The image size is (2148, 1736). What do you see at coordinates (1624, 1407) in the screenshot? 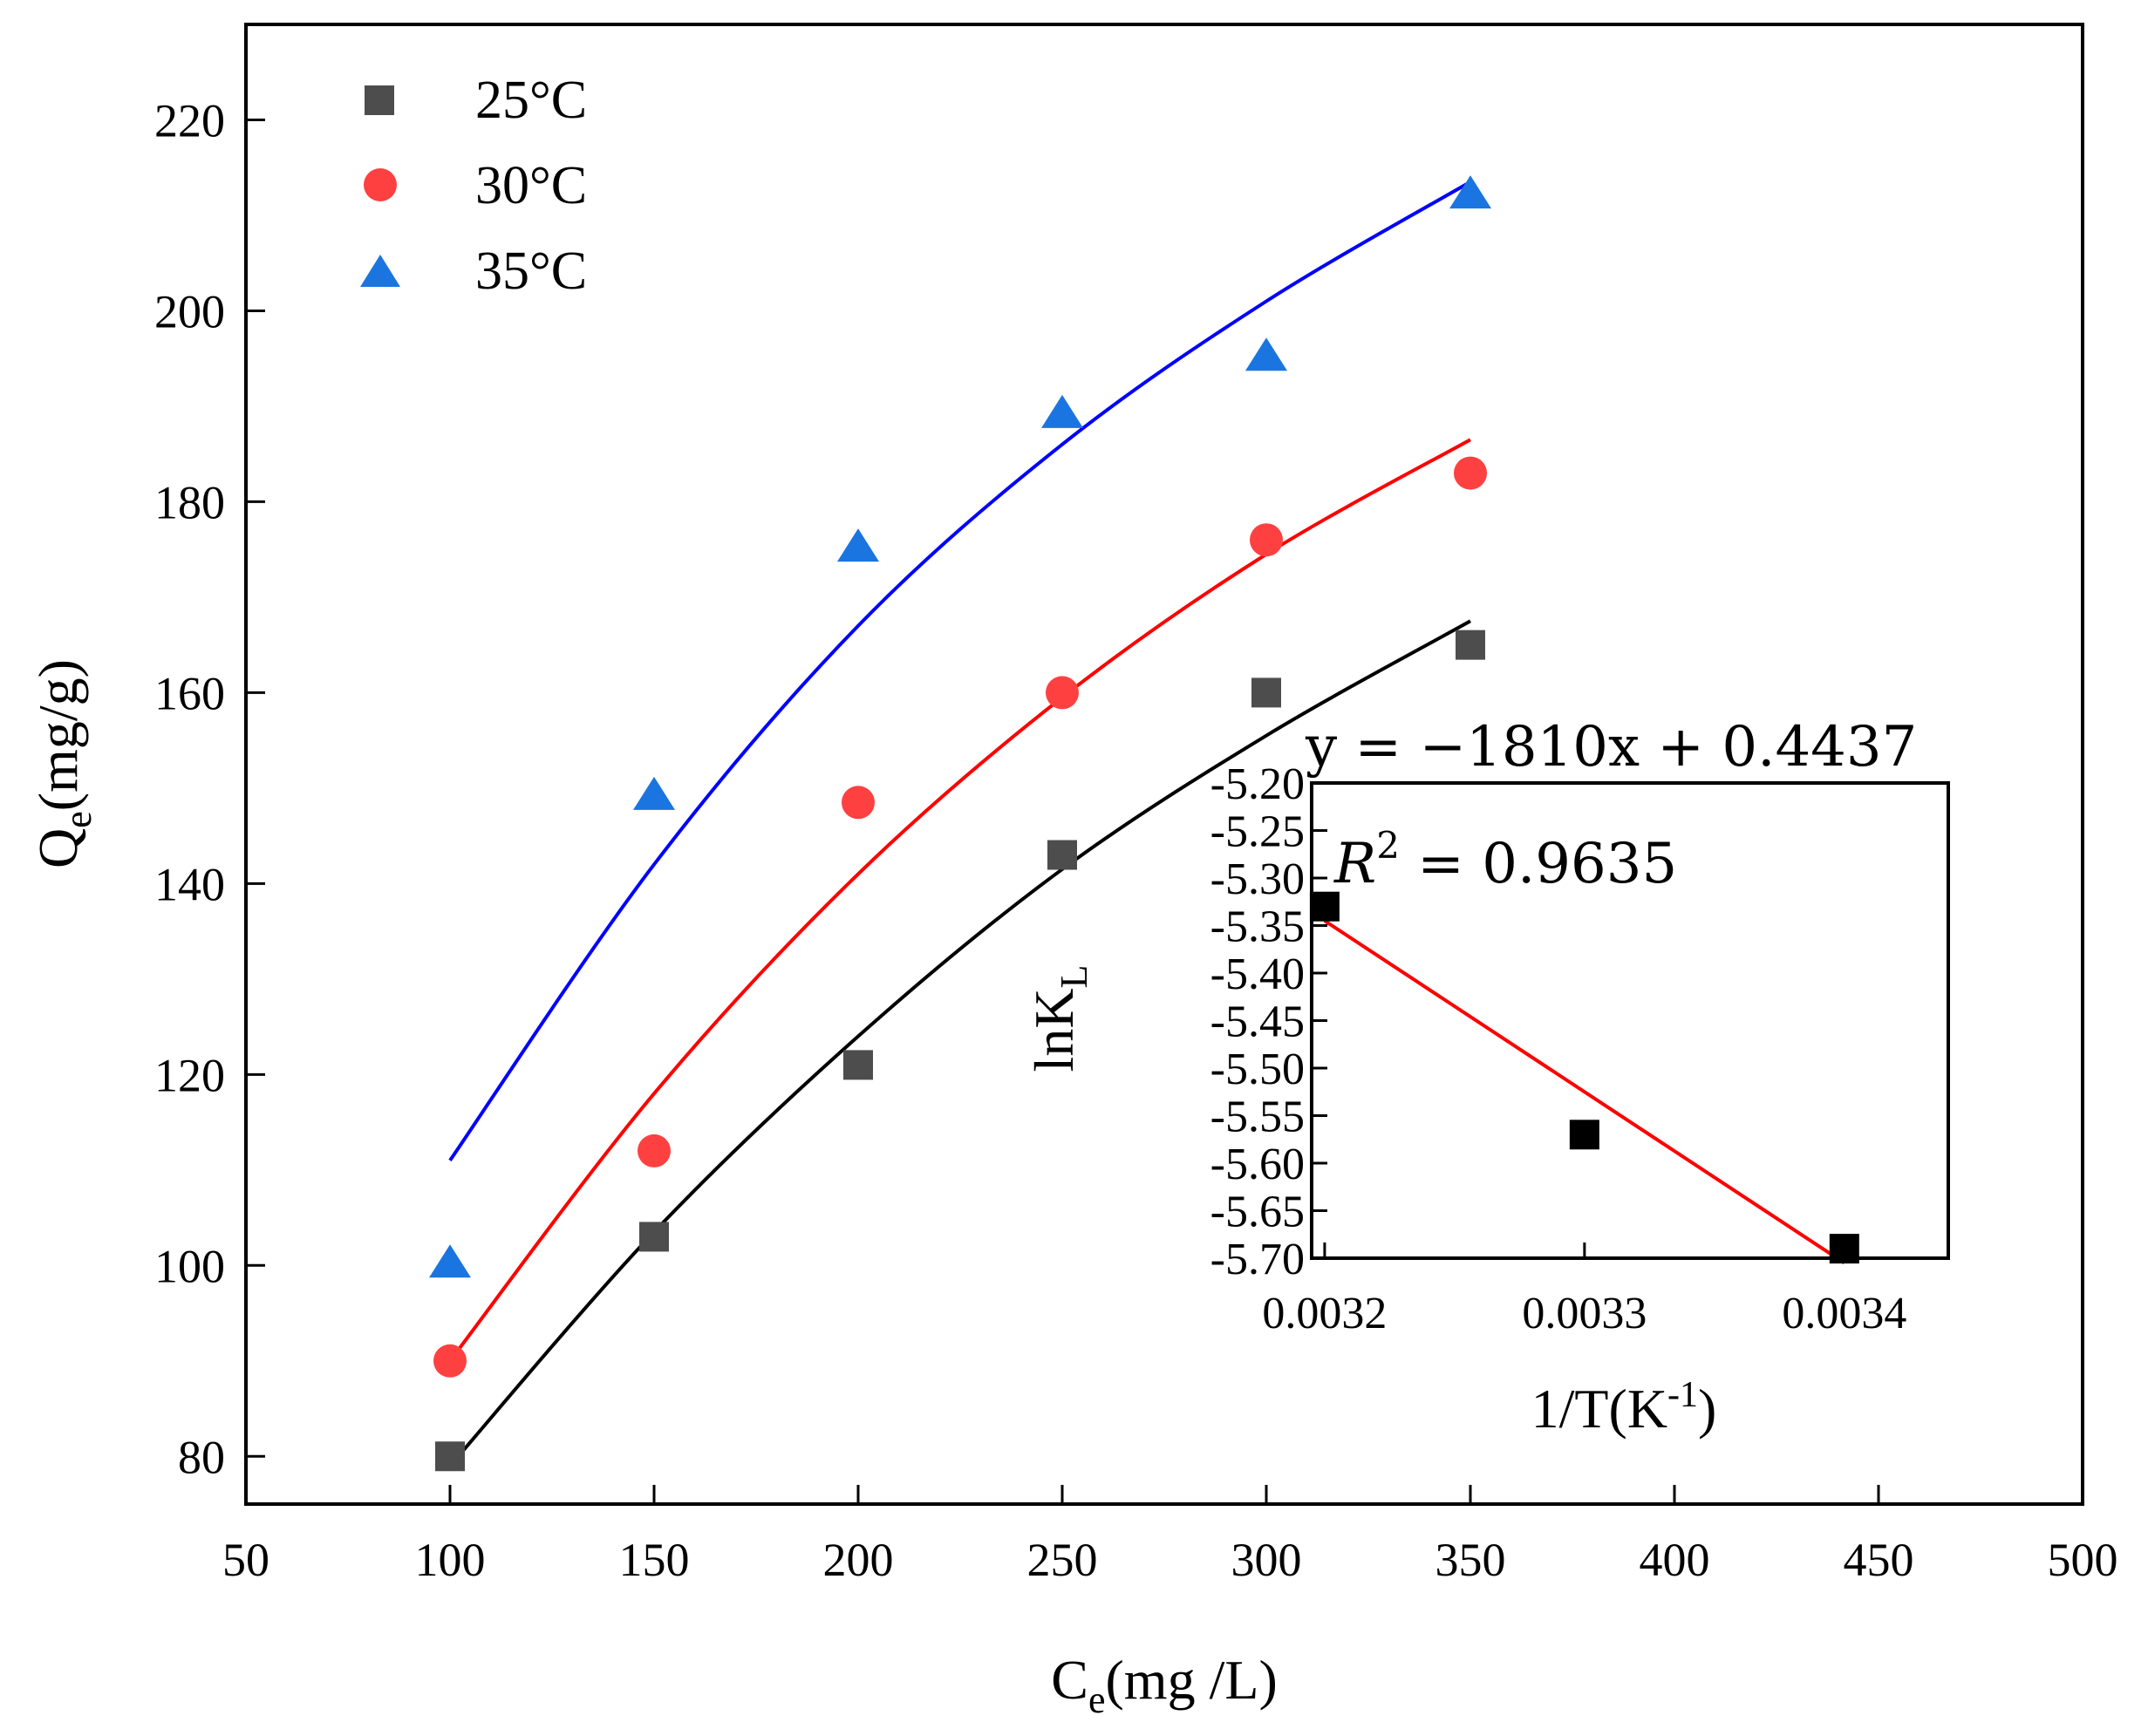
I see `inset-x-axis-title: 1/T(K-1)` at bounding box center [1624, 1407].